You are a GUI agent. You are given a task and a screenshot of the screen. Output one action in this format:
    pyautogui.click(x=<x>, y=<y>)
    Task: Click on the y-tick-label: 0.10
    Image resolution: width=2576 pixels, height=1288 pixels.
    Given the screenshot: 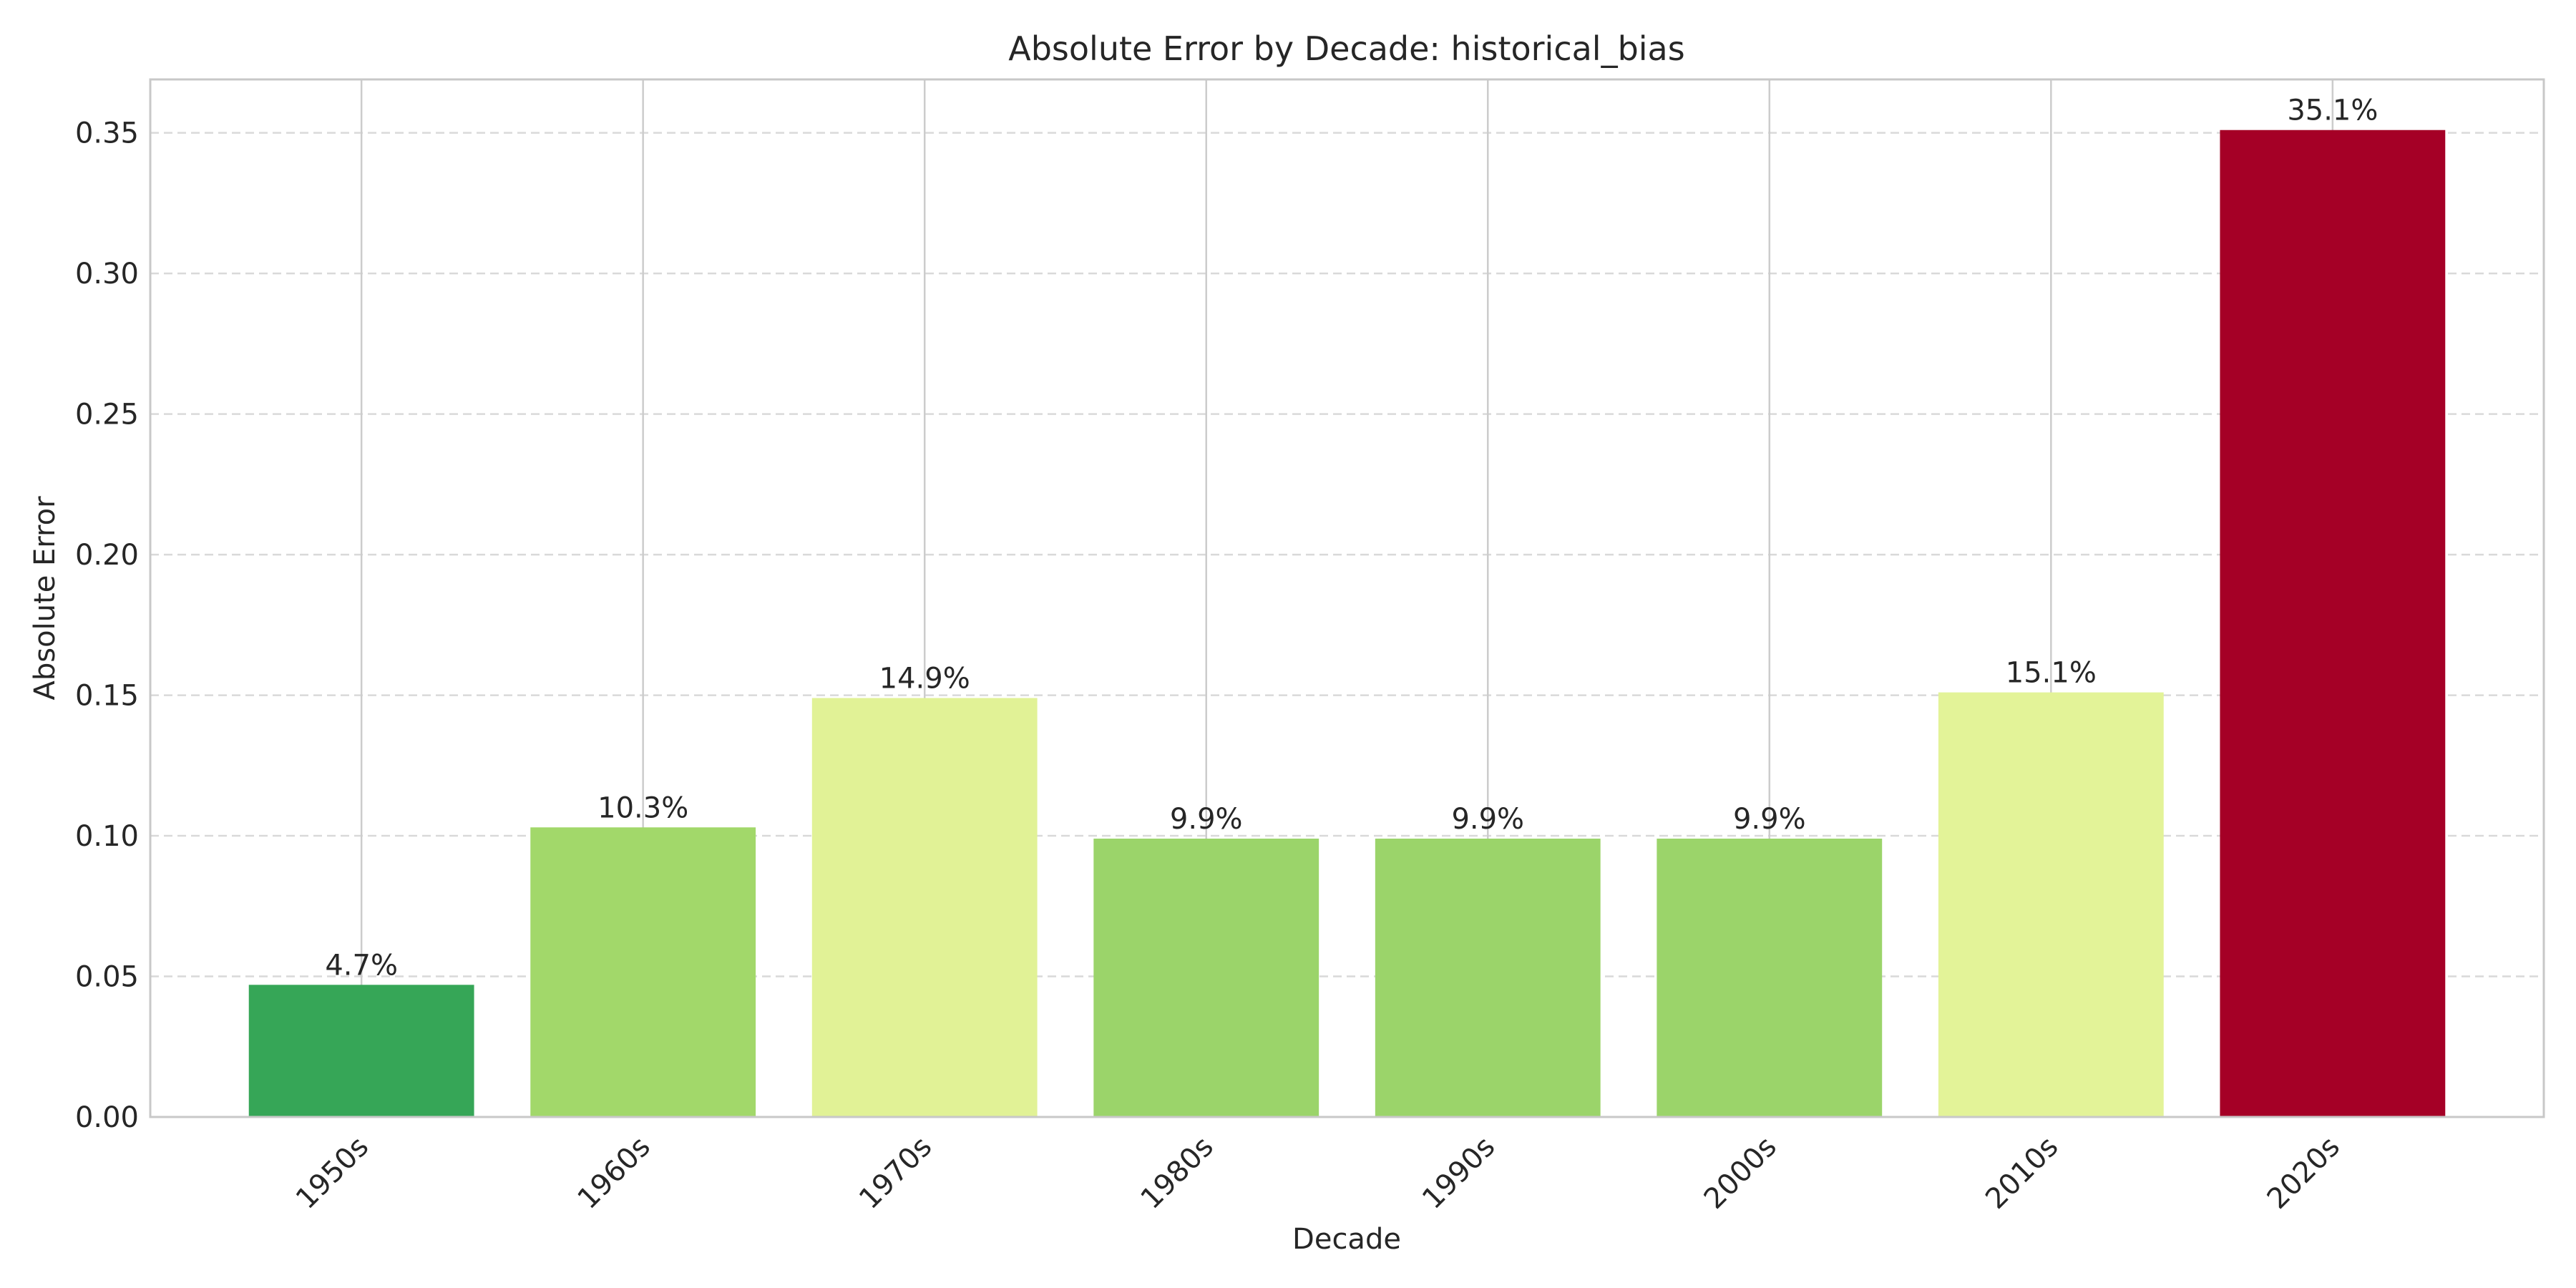 What is the action you would take?
    pyautogui.click(x=107, y=836)
    